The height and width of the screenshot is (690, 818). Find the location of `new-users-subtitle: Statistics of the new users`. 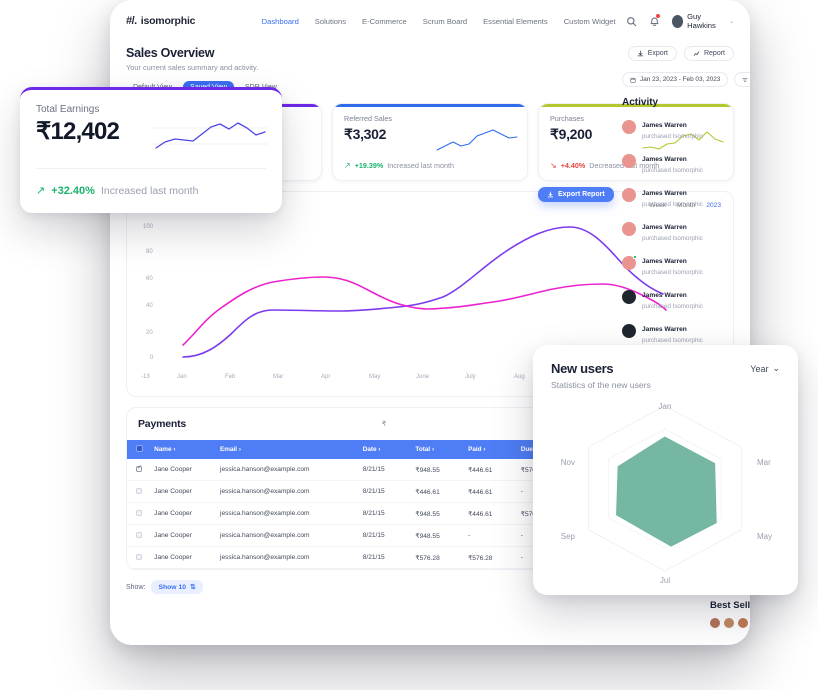

new-users-subtitle: Statistics of the new users is located at coordinates (601, 385).